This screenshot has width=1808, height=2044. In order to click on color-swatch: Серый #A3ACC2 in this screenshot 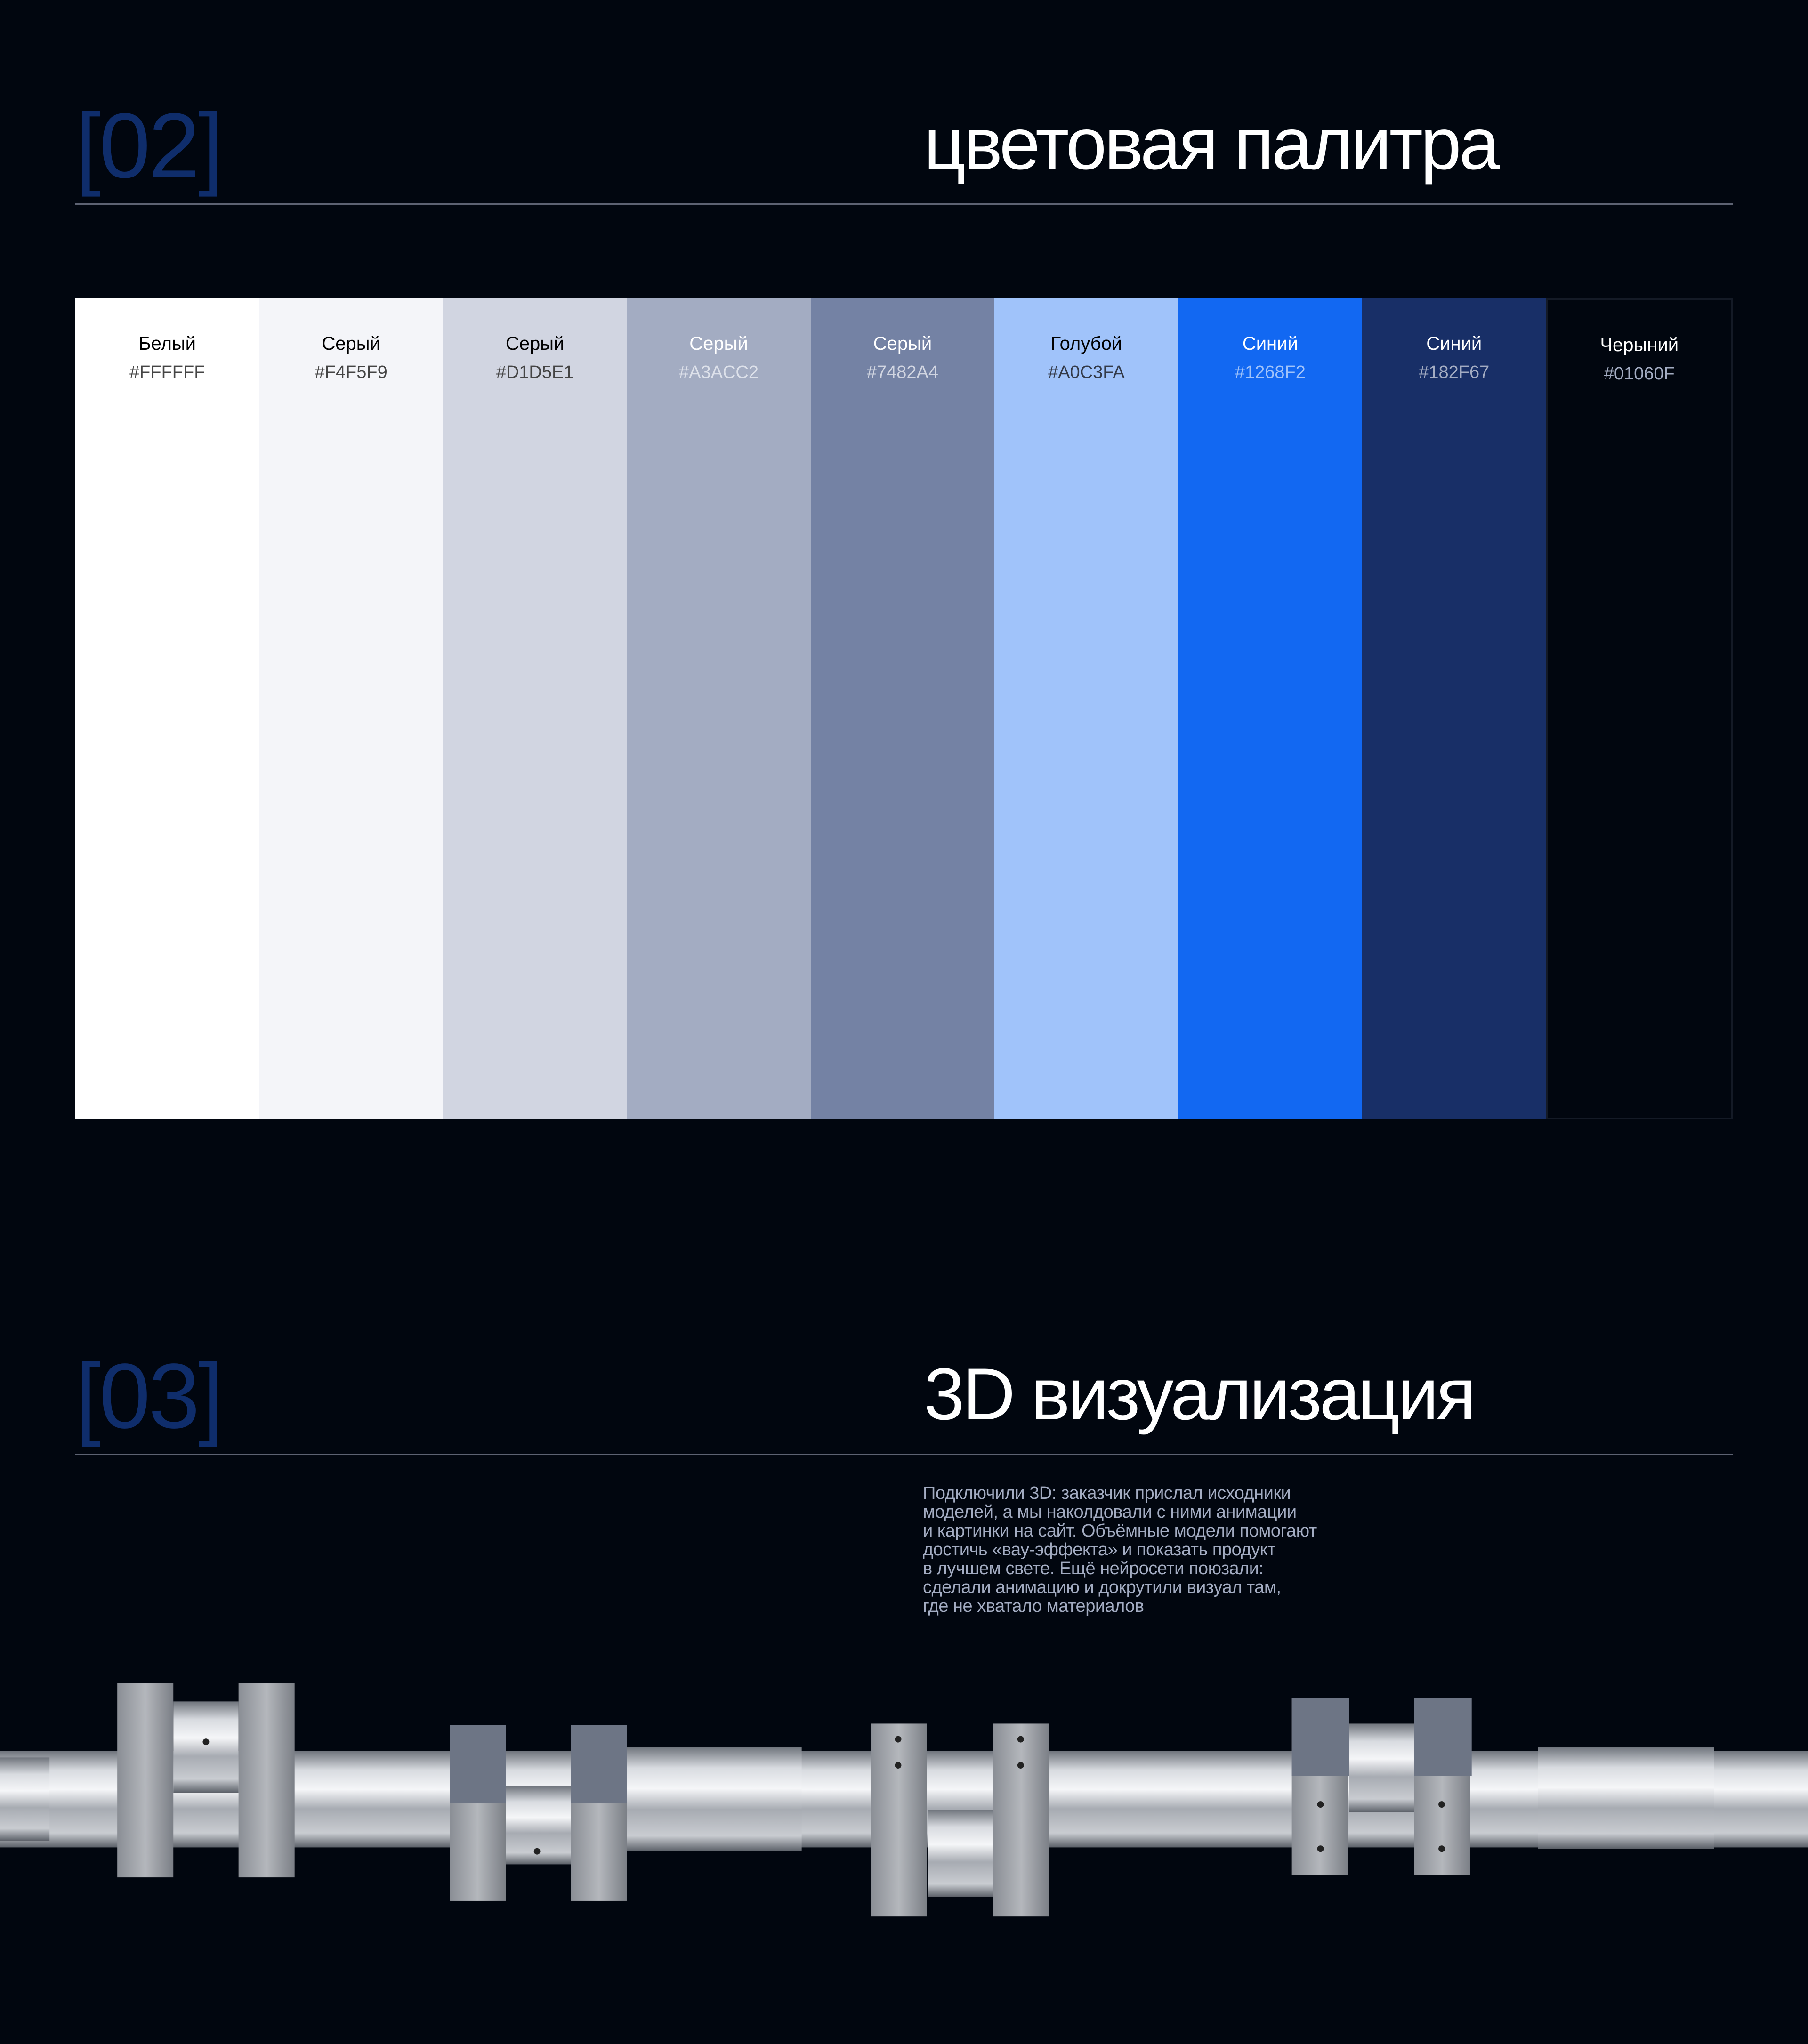, I will do `click(719, 708)`.